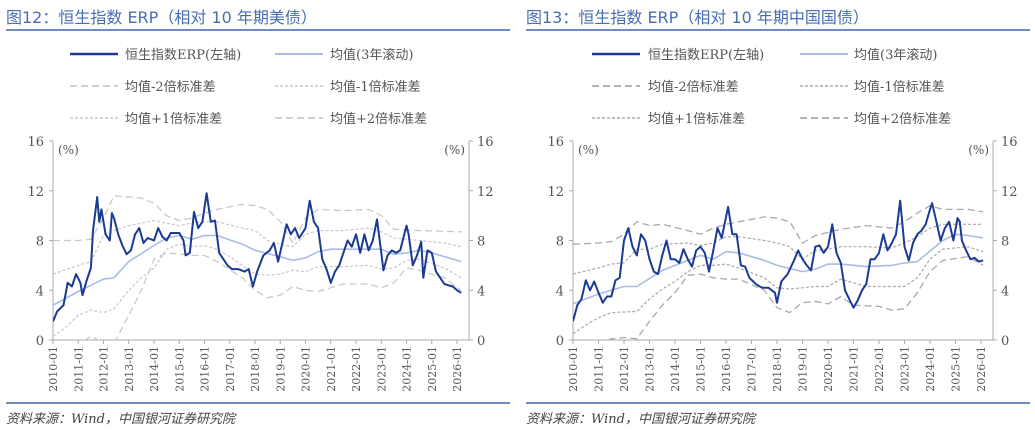  What do you see at coordinates (161, 17) in the screenshot?
I see `chart-title: 图12：恒生指数 ERP（相对 10 年期美债）` at bounding box center [161, 17].